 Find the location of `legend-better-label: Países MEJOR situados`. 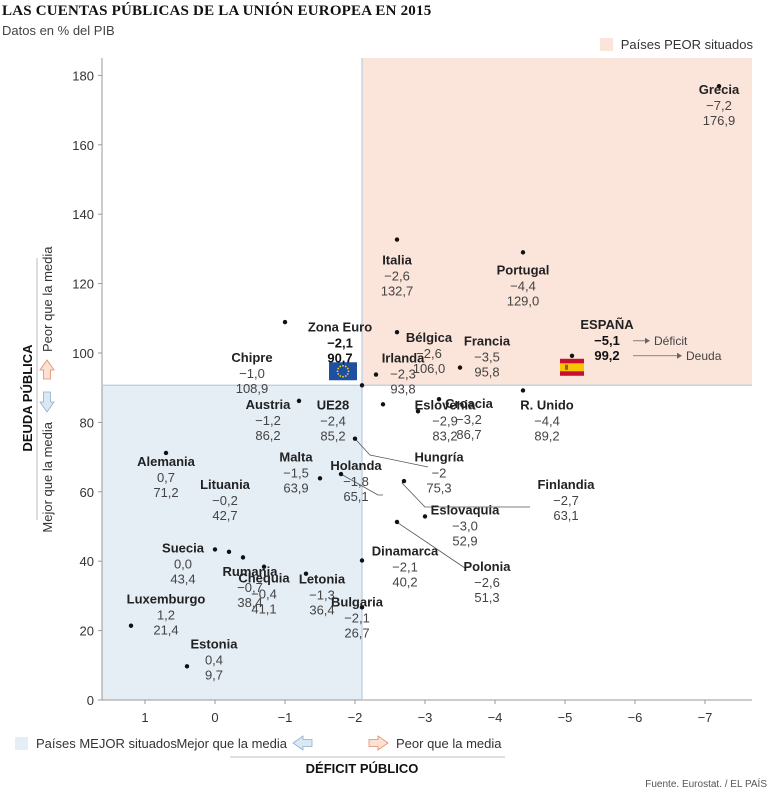

legend-better-label: Países MEJOR situados is located at coordinates (106, 743).